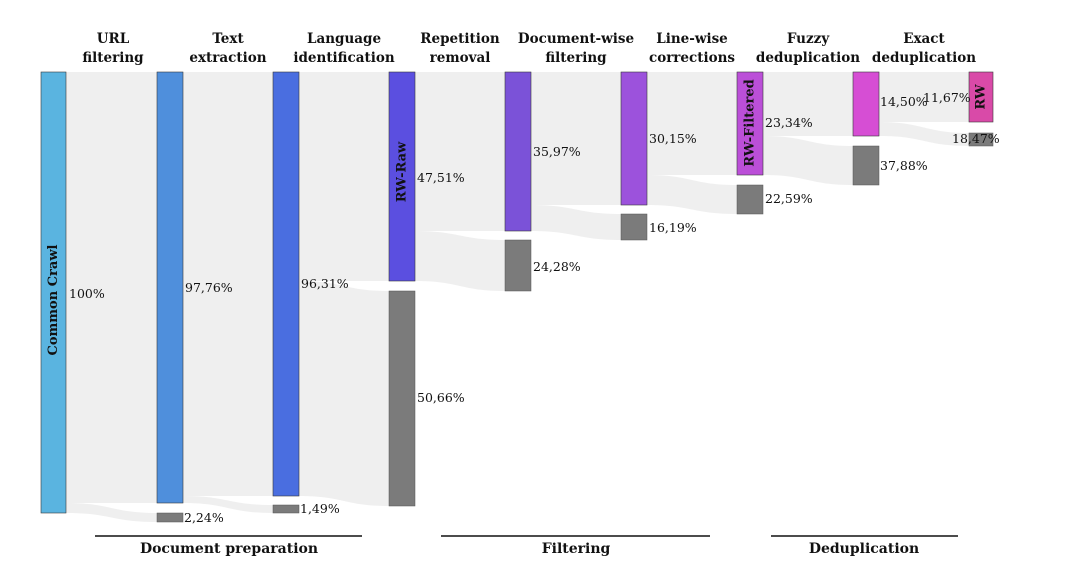 The height and width of the screenshot is (580, 1080). What do you see at coordinates (947, 97) in the screenshot?
I see `kept-pct-8: 11,67%` at bounding box center [947, 97].